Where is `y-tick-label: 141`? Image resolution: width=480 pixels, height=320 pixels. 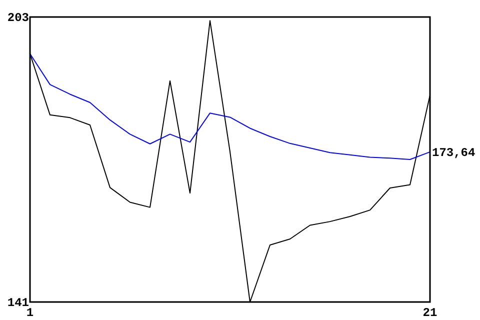
y-tick-label: 141 is located at coordinates (18, 303).